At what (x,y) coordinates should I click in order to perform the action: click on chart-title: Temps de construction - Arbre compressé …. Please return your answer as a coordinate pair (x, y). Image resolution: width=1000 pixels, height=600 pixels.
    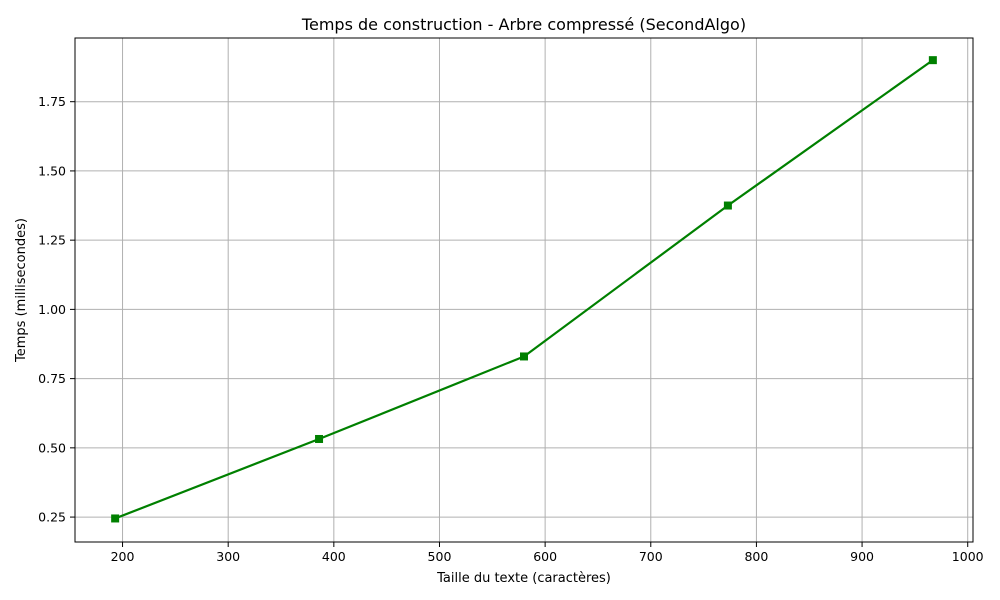
    Looking at the image, I should click on (523, 24).